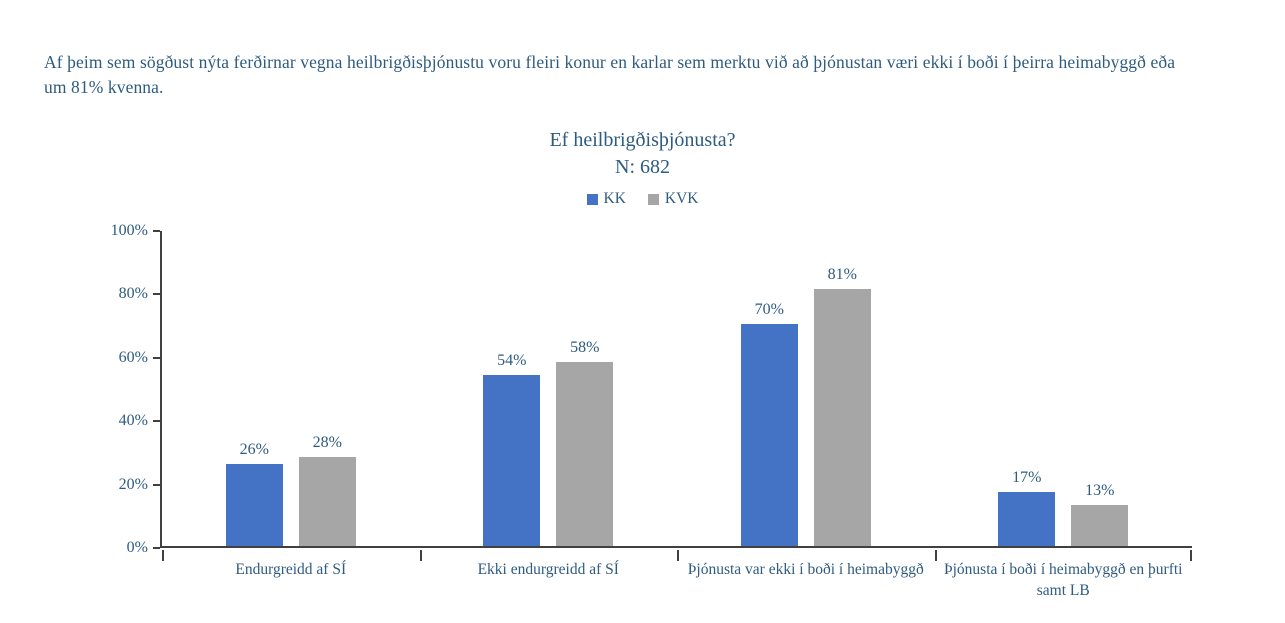 Image resolution: width=1285 pixels, height=623 pixels. Describe the element at coordinates (133, 357) in the screenshot. I see `y-tick-label: 60%` at that location.